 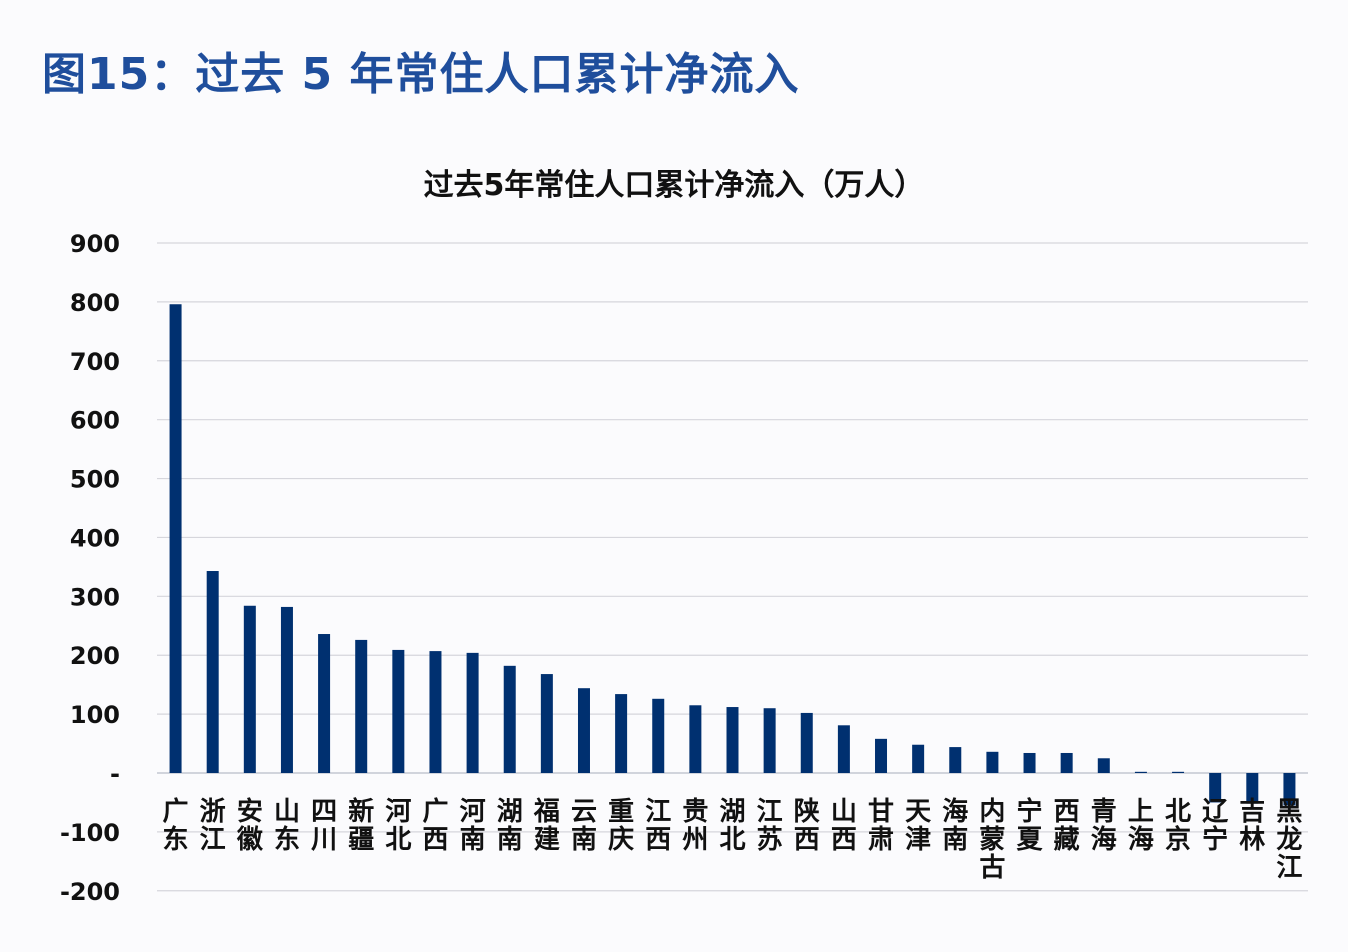 I want to click on svg-text: 川, so click(x=324, y=840).